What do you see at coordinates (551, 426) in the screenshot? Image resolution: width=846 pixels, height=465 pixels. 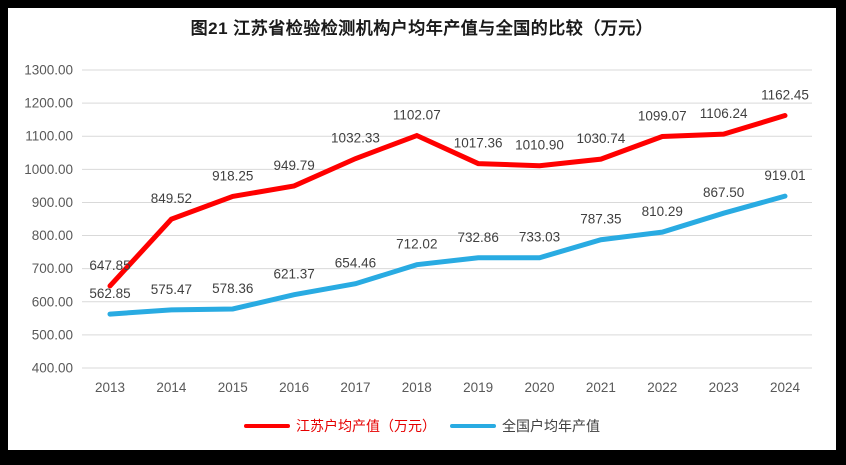 I see `legend-label-national: 全国户均年产值` at bounding box center [551, 426].